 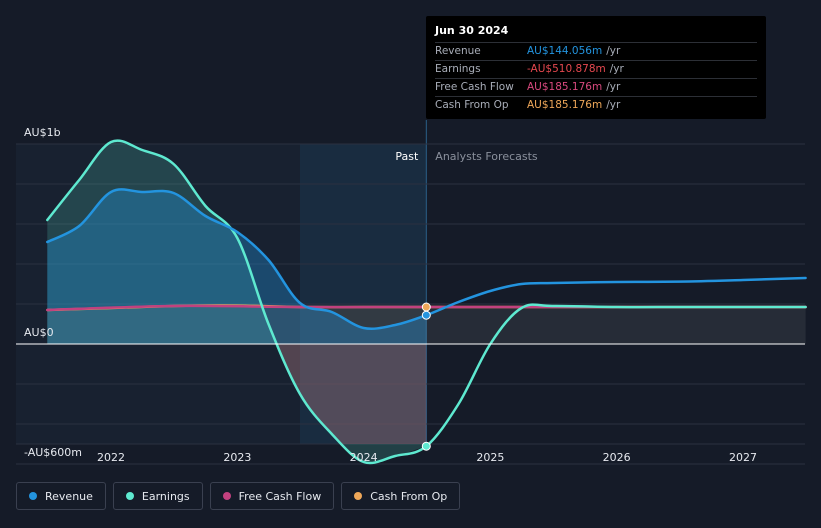 I want to click on x-axis-labels: 2022 2023 2024 2025 2026 2027, so click(x=427, y=457).